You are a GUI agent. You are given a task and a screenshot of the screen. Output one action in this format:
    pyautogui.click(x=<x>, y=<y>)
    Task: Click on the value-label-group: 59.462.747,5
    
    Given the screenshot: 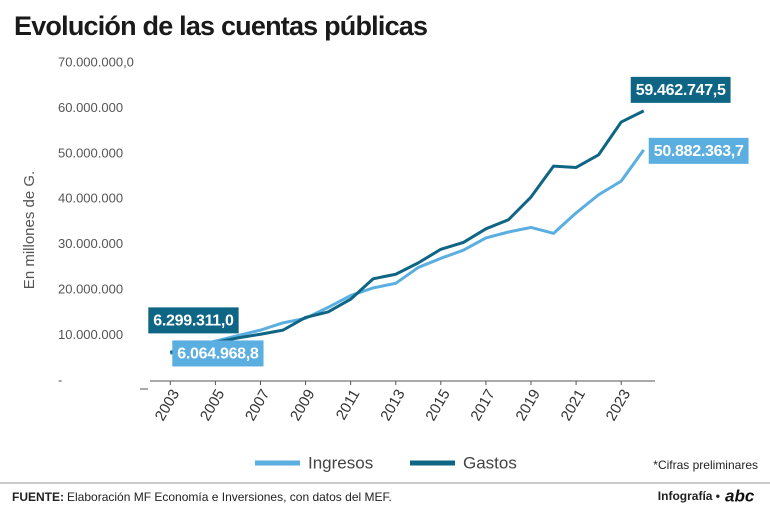 What is the action you would take?
    pyautogui.click(x=680, y=89)
    